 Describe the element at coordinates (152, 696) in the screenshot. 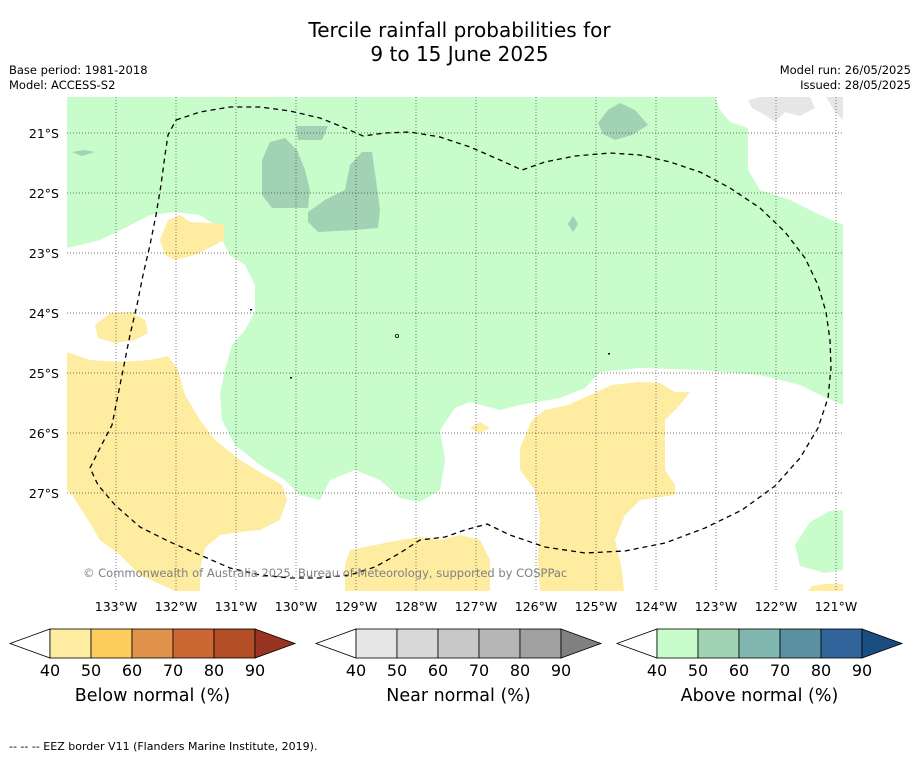

I see `colorbar-label-below: Below normal (%)` at that location.